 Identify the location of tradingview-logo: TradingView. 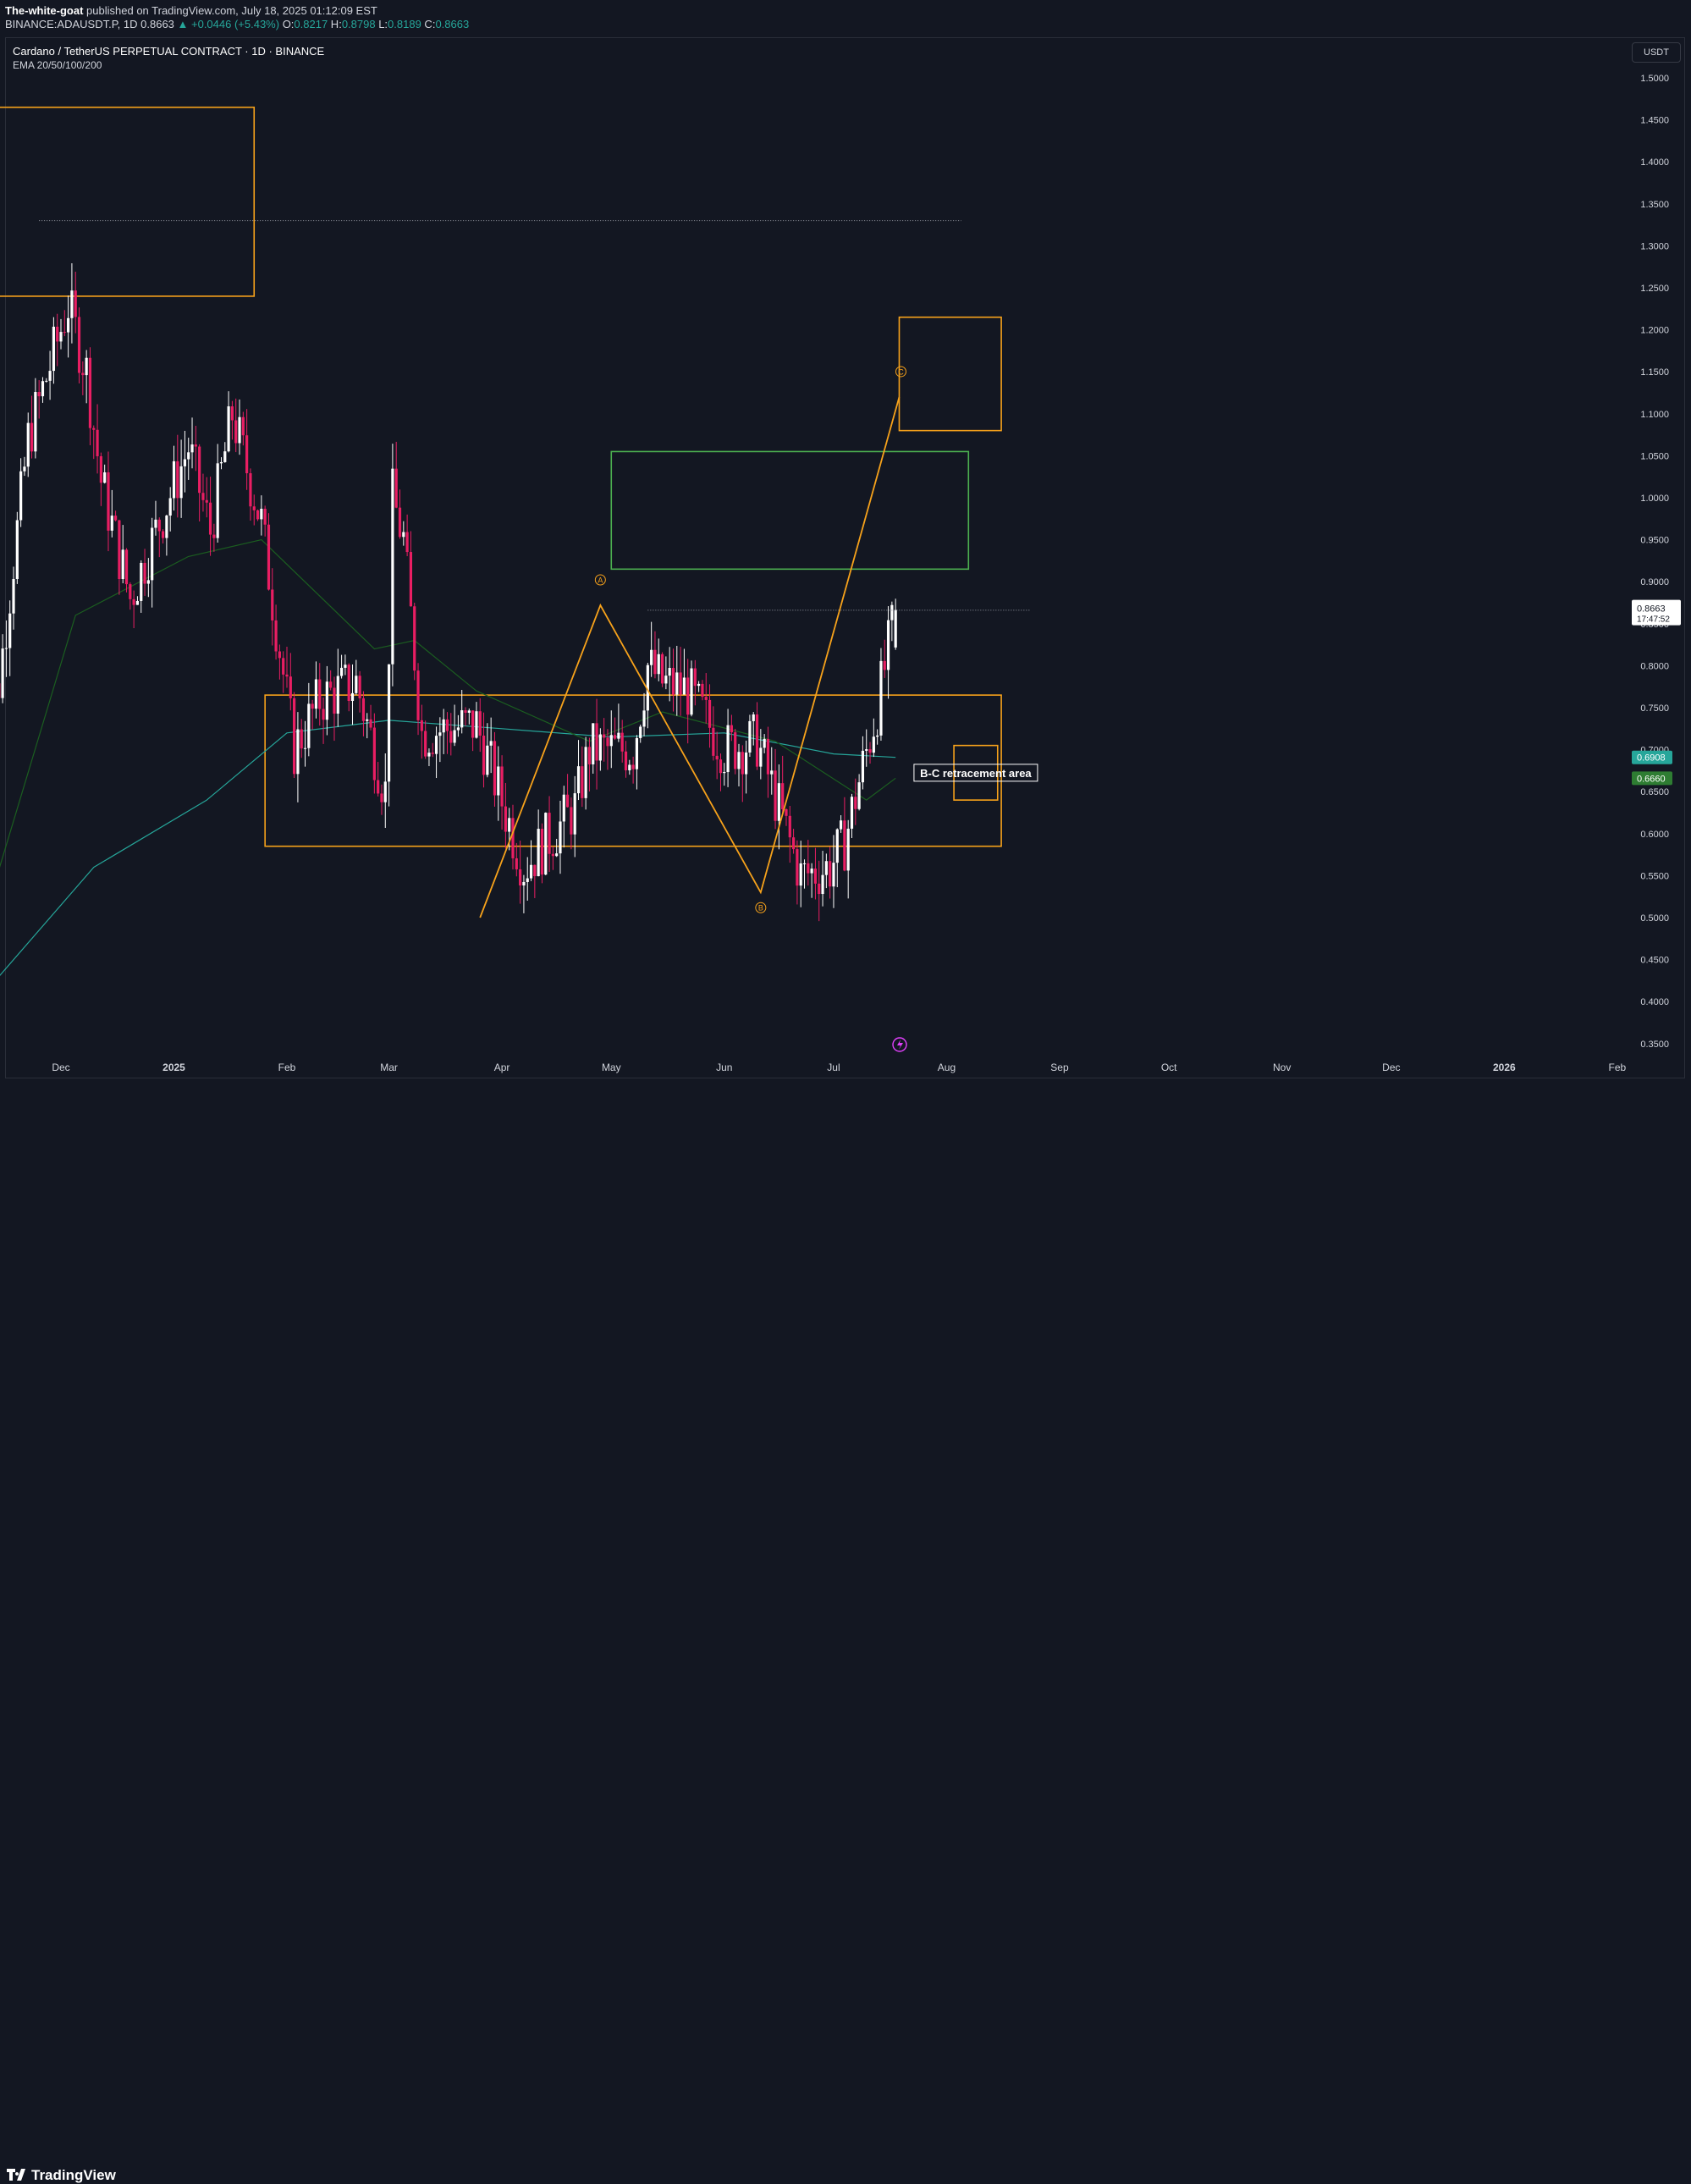
(61, 2175).